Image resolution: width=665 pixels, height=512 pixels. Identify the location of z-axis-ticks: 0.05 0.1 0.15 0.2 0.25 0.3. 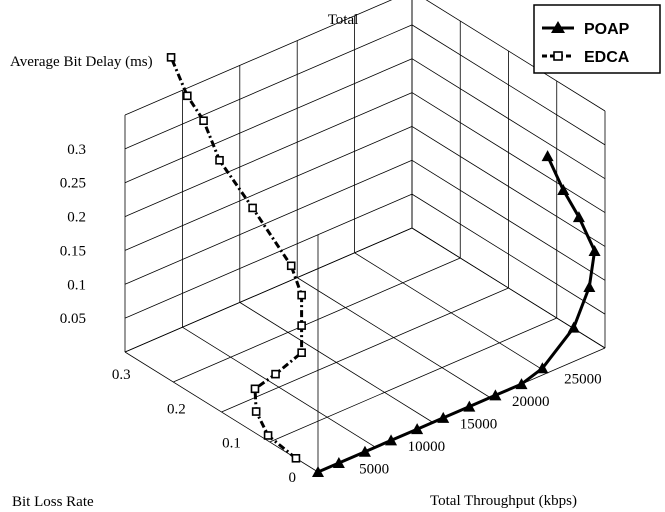
(73, 234).